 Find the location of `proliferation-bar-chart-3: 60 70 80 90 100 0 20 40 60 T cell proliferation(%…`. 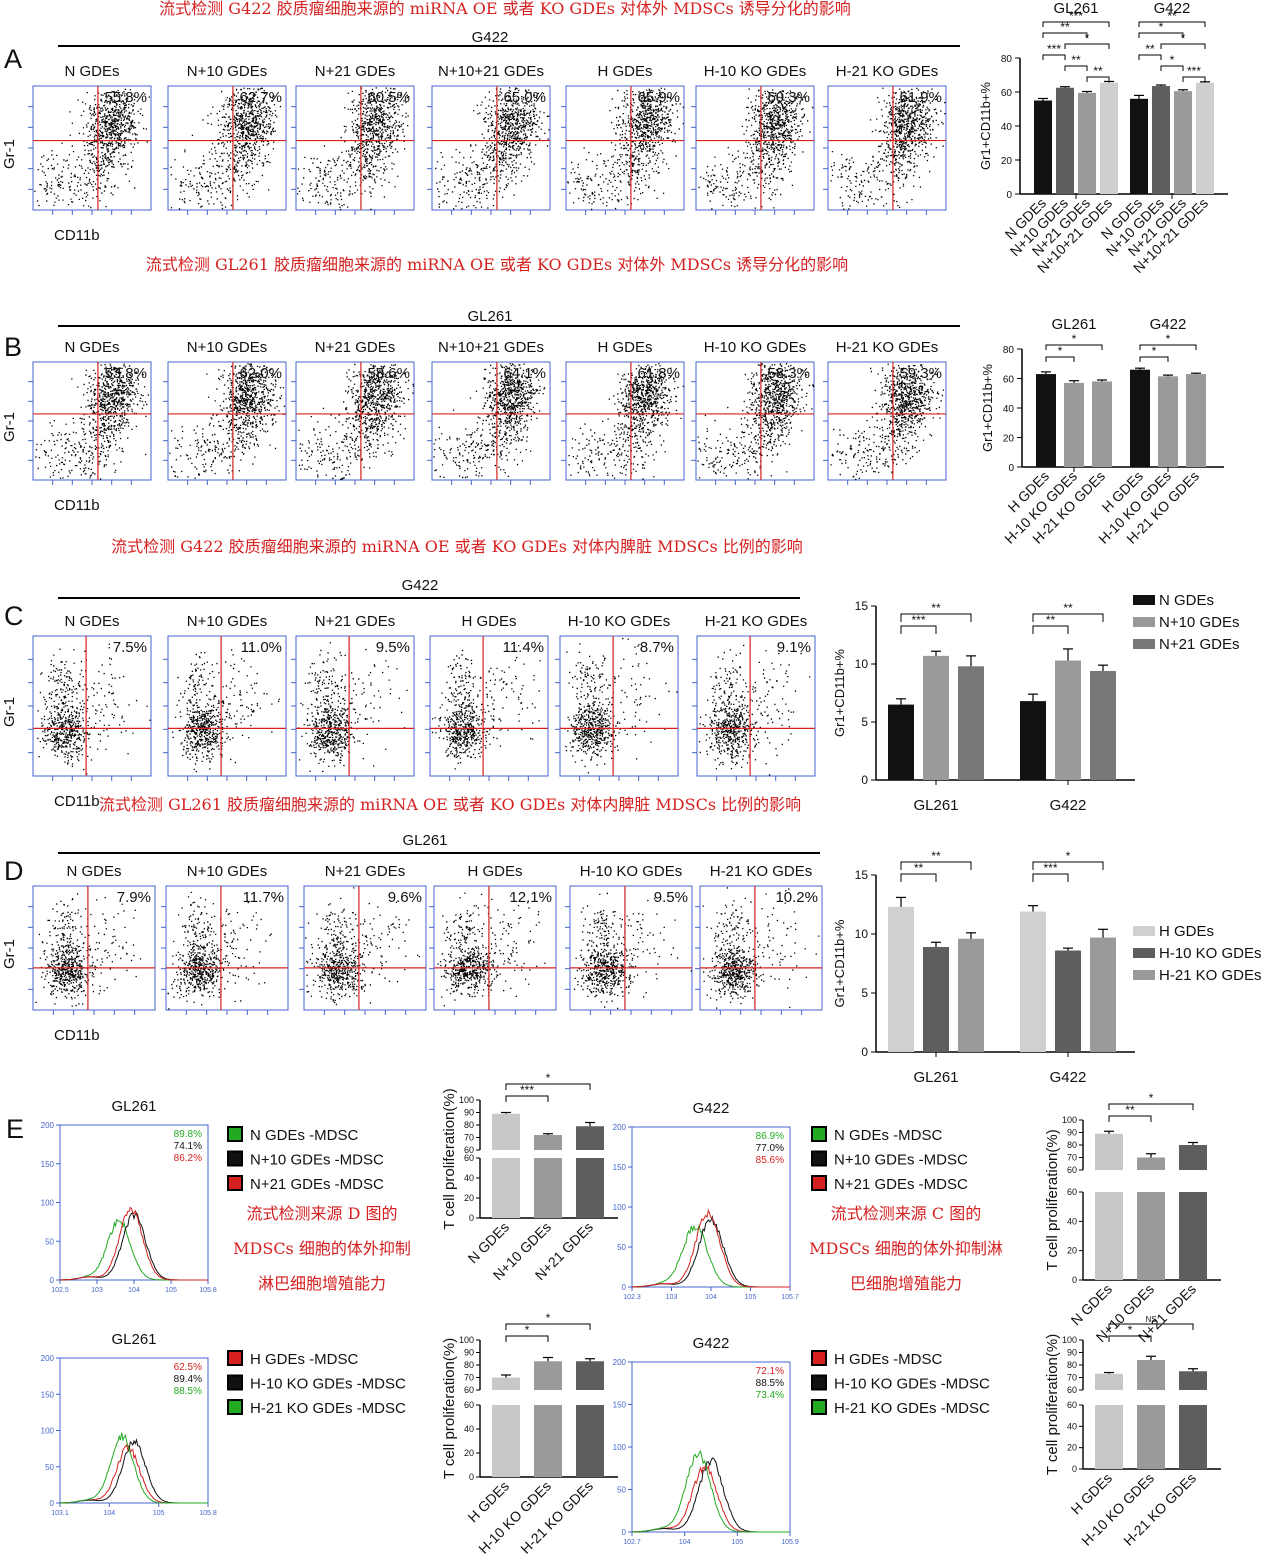

proliferation-bar-chart-3: 60 70 80 90 100 0 20 40 60 T cell proliferation(%… is located at coordinates (1132, 1432).